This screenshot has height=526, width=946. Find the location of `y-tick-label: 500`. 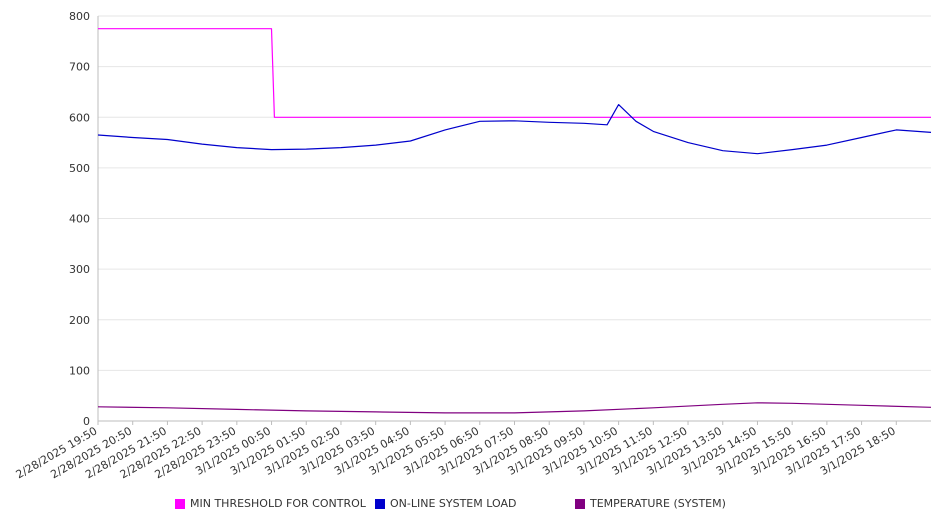

y-tick-label: 500 is located at coordinates (79, 168).